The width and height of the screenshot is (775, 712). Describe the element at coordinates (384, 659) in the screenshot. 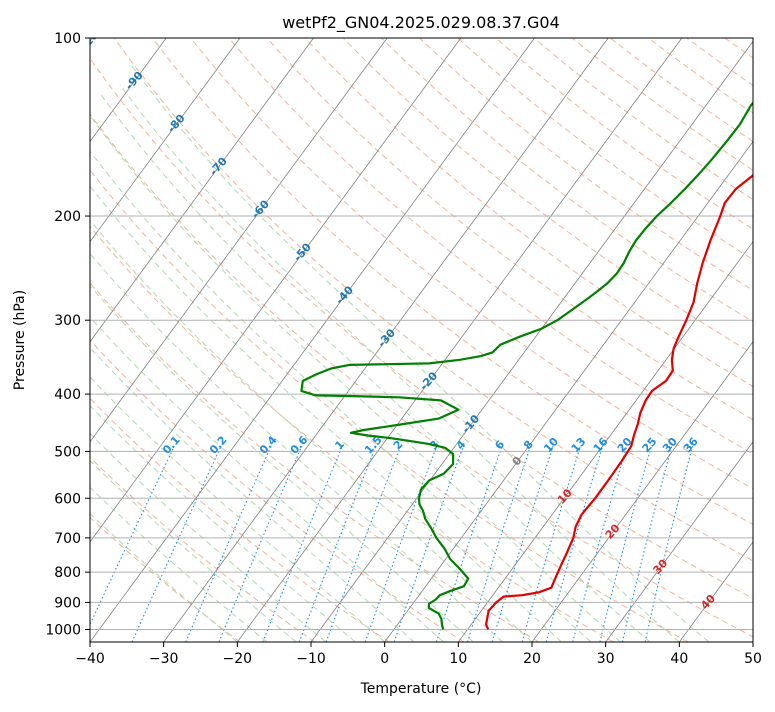

I see `x-tick-label: 0` at that location.